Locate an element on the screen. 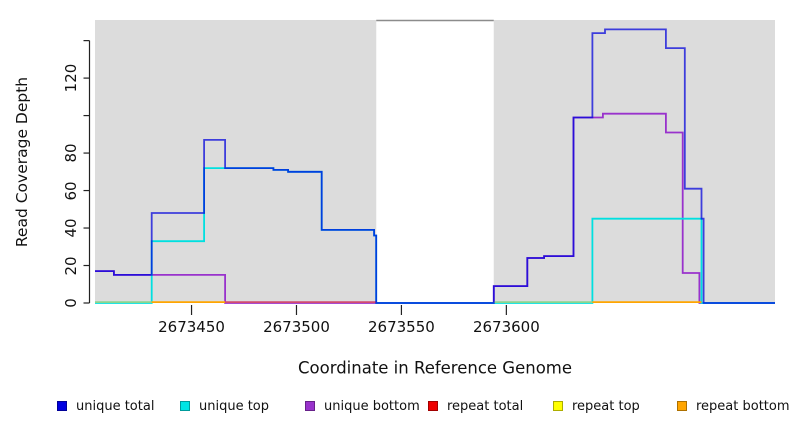 Image resolution: width=792 pixels, height=432 pixels. y-tick-label: 0 is located at coordinates (71, 303).